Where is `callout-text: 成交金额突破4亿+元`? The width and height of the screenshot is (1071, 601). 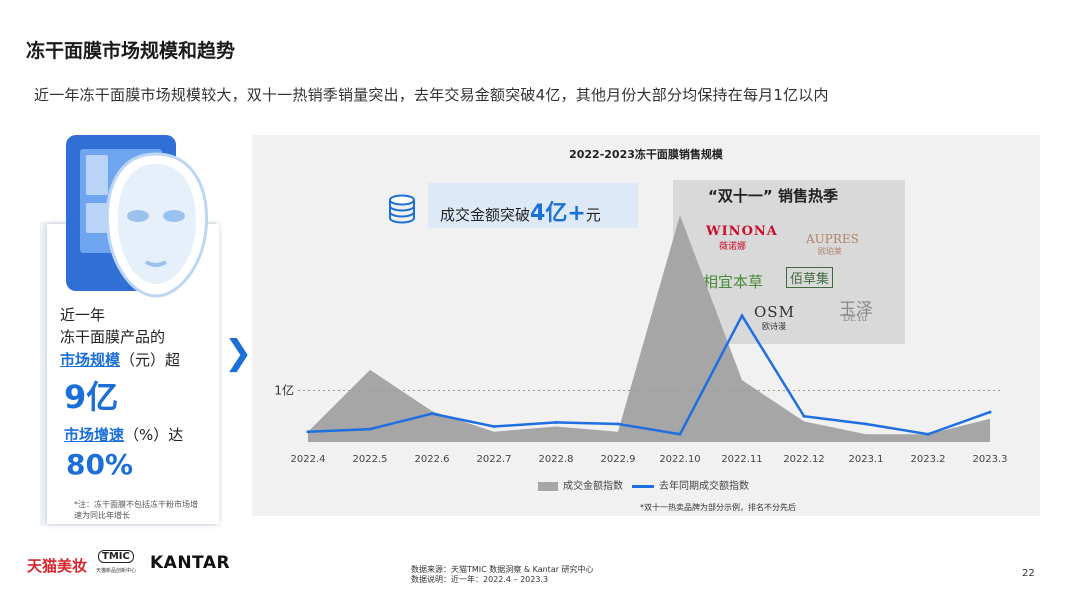
callout-text: 成交金额突破4亿+元 is located at coordinates (520, 211).